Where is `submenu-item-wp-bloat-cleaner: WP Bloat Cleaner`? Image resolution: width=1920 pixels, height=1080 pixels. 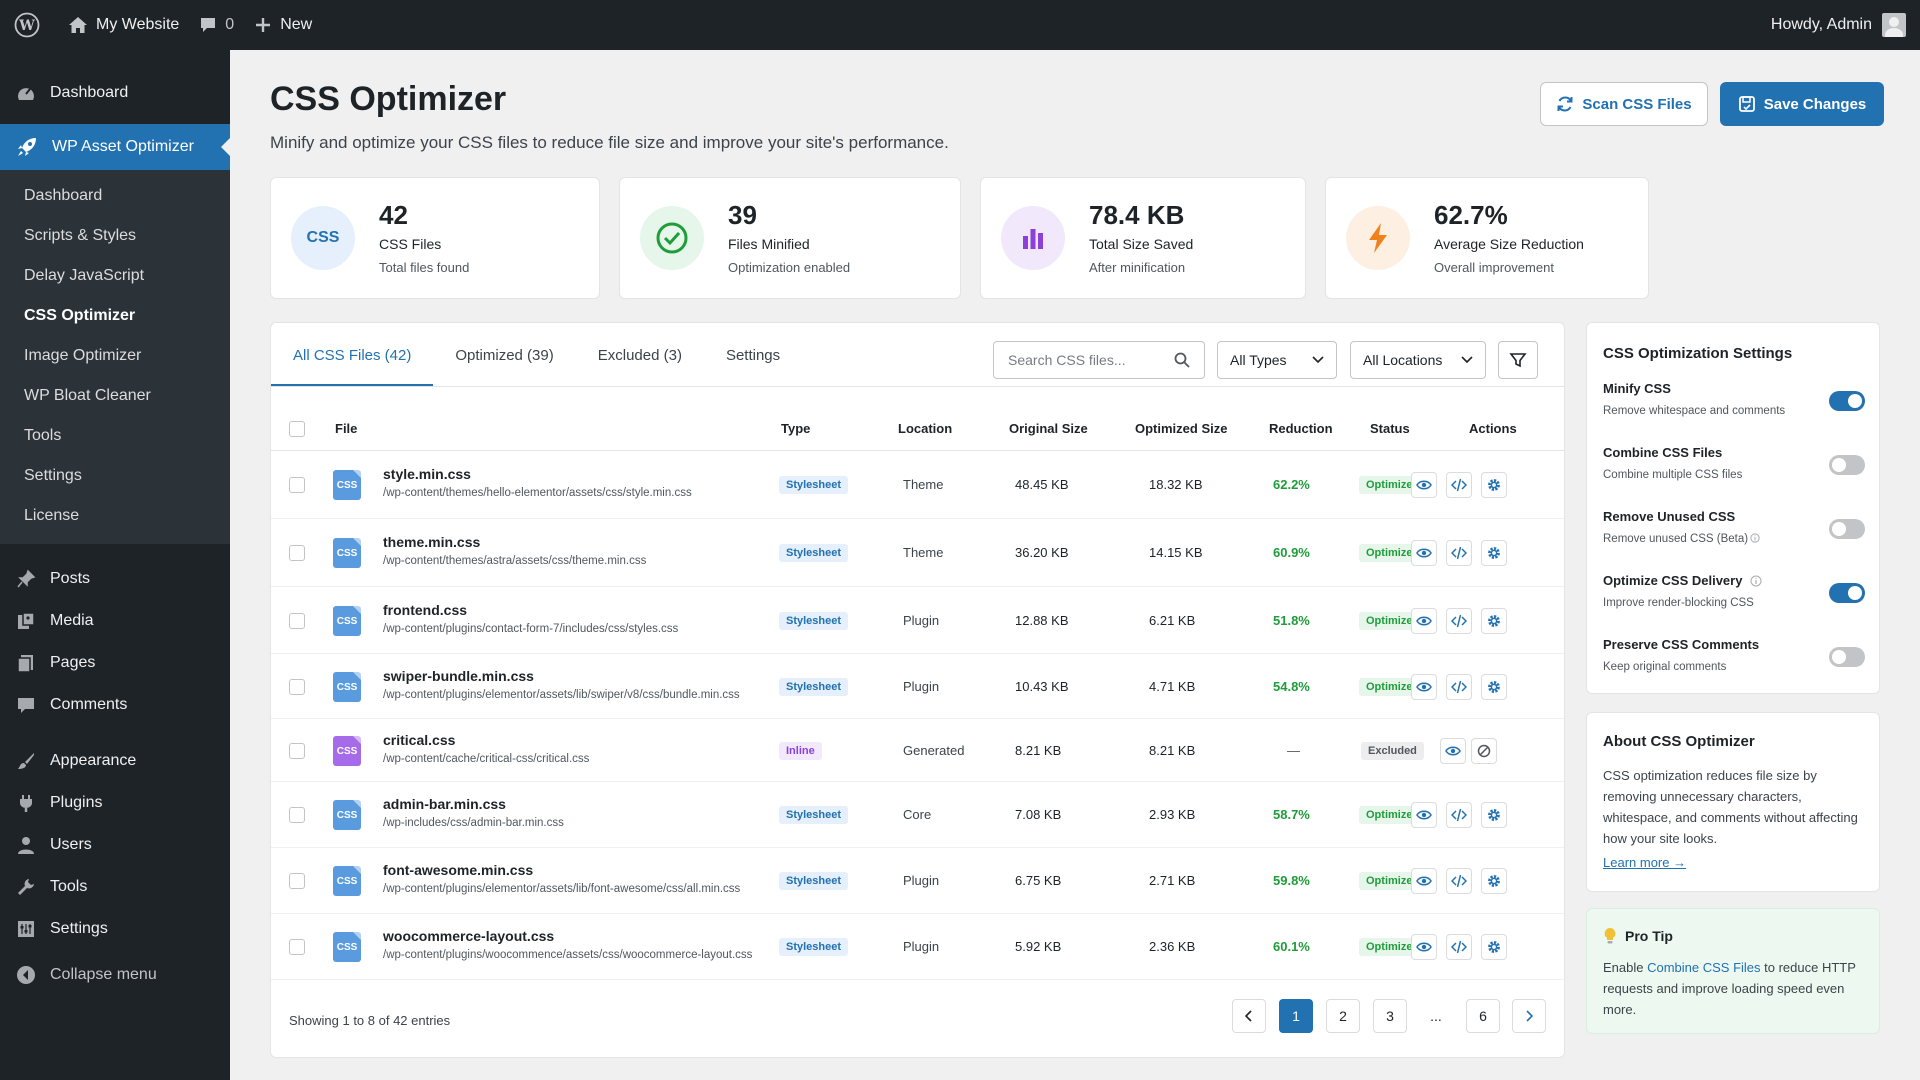
submenu-item-wp-bloat-cleaner: WP Bloat Cleaner is located at coordinates (115, 396).